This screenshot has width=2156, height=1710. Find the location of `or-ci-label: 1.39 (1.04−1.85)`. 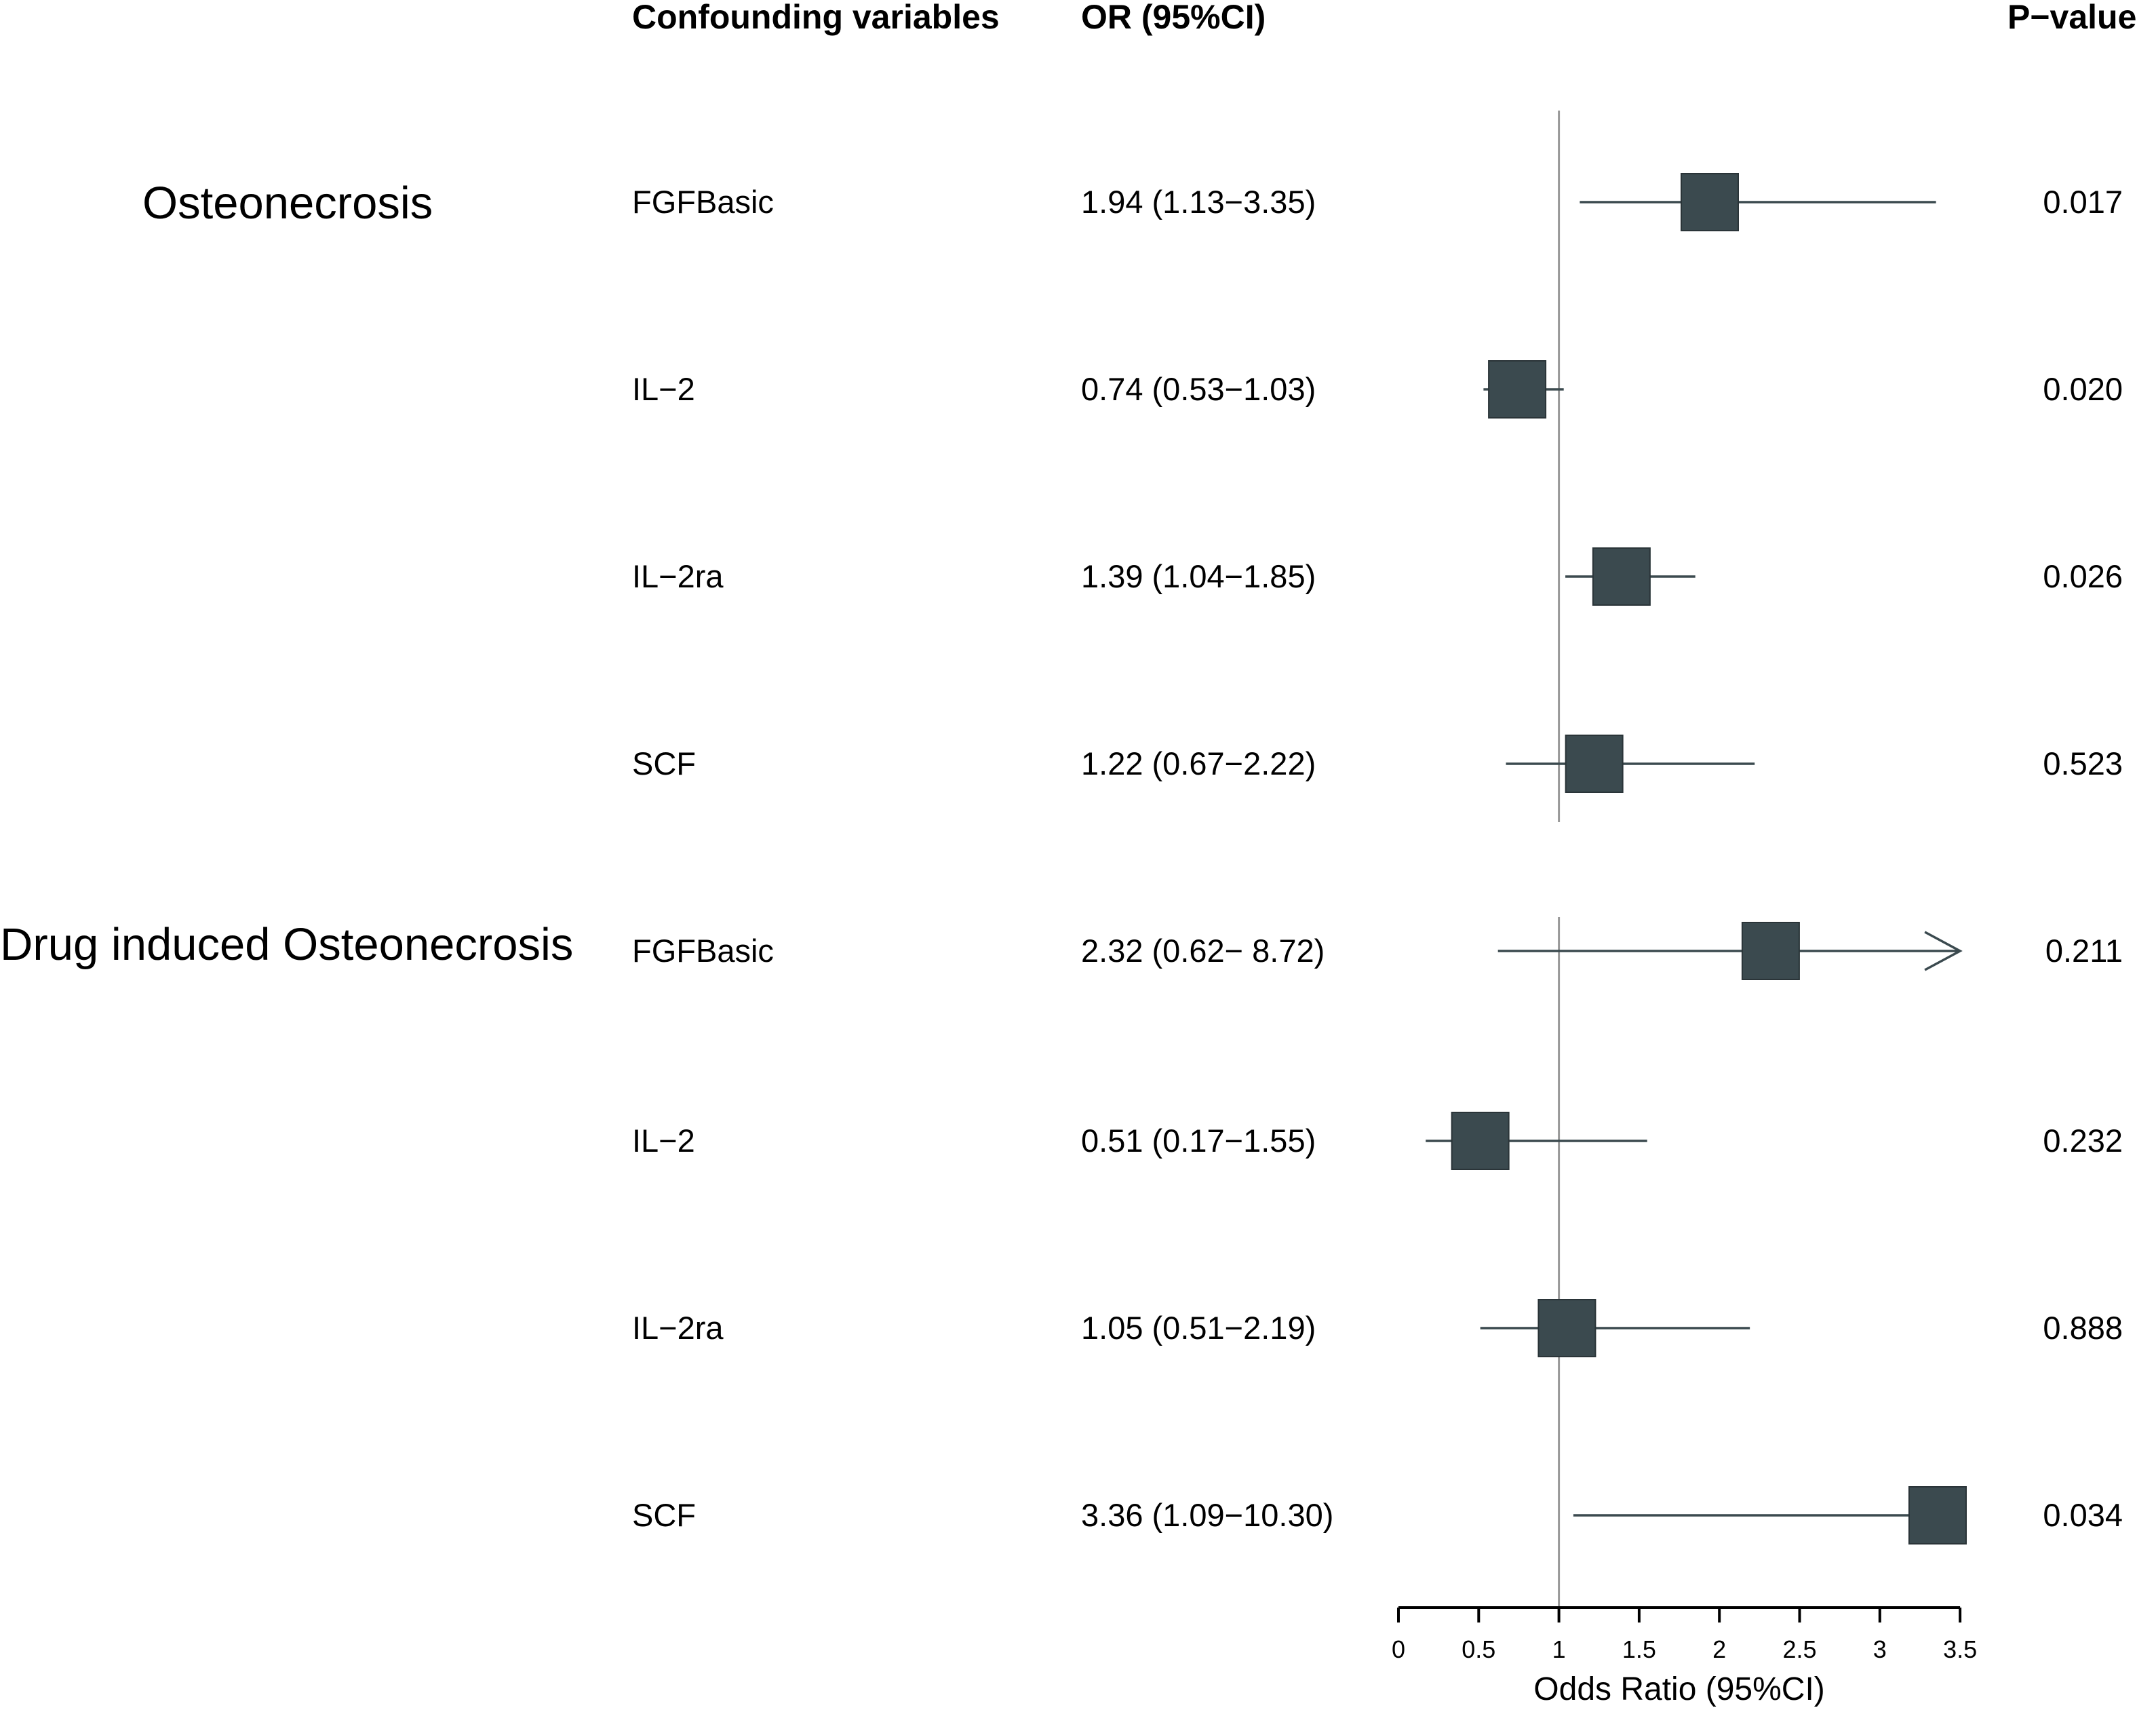

or-ci-label: 1.39 (1.04−1.85) is located at coordinates (1198, 576).